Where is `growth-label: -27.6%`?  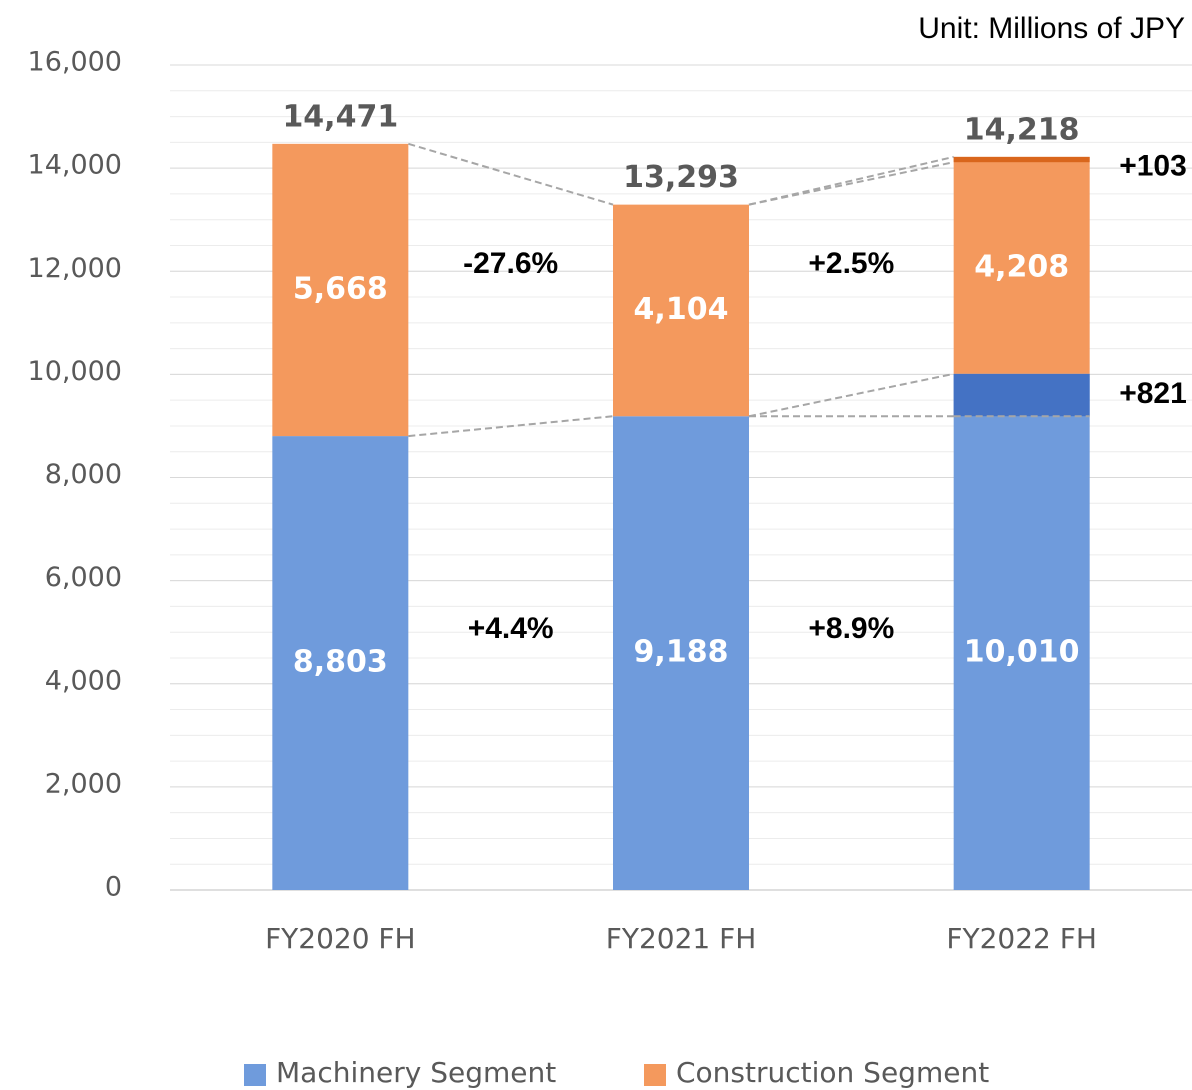
growth-label: -27.6% is located at coordinates (510, 263).